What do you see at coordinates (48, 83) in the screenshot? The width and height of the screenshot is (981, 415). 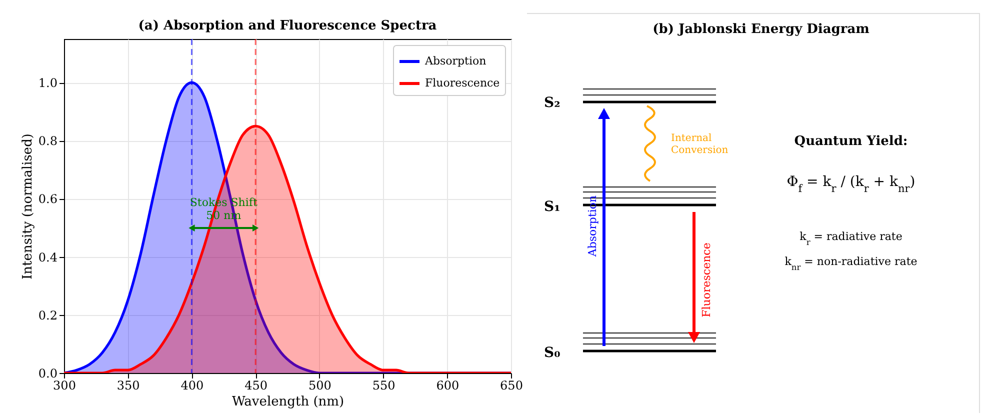 I see `y-tick-label: 1.0` at bounding box center [48, 83].